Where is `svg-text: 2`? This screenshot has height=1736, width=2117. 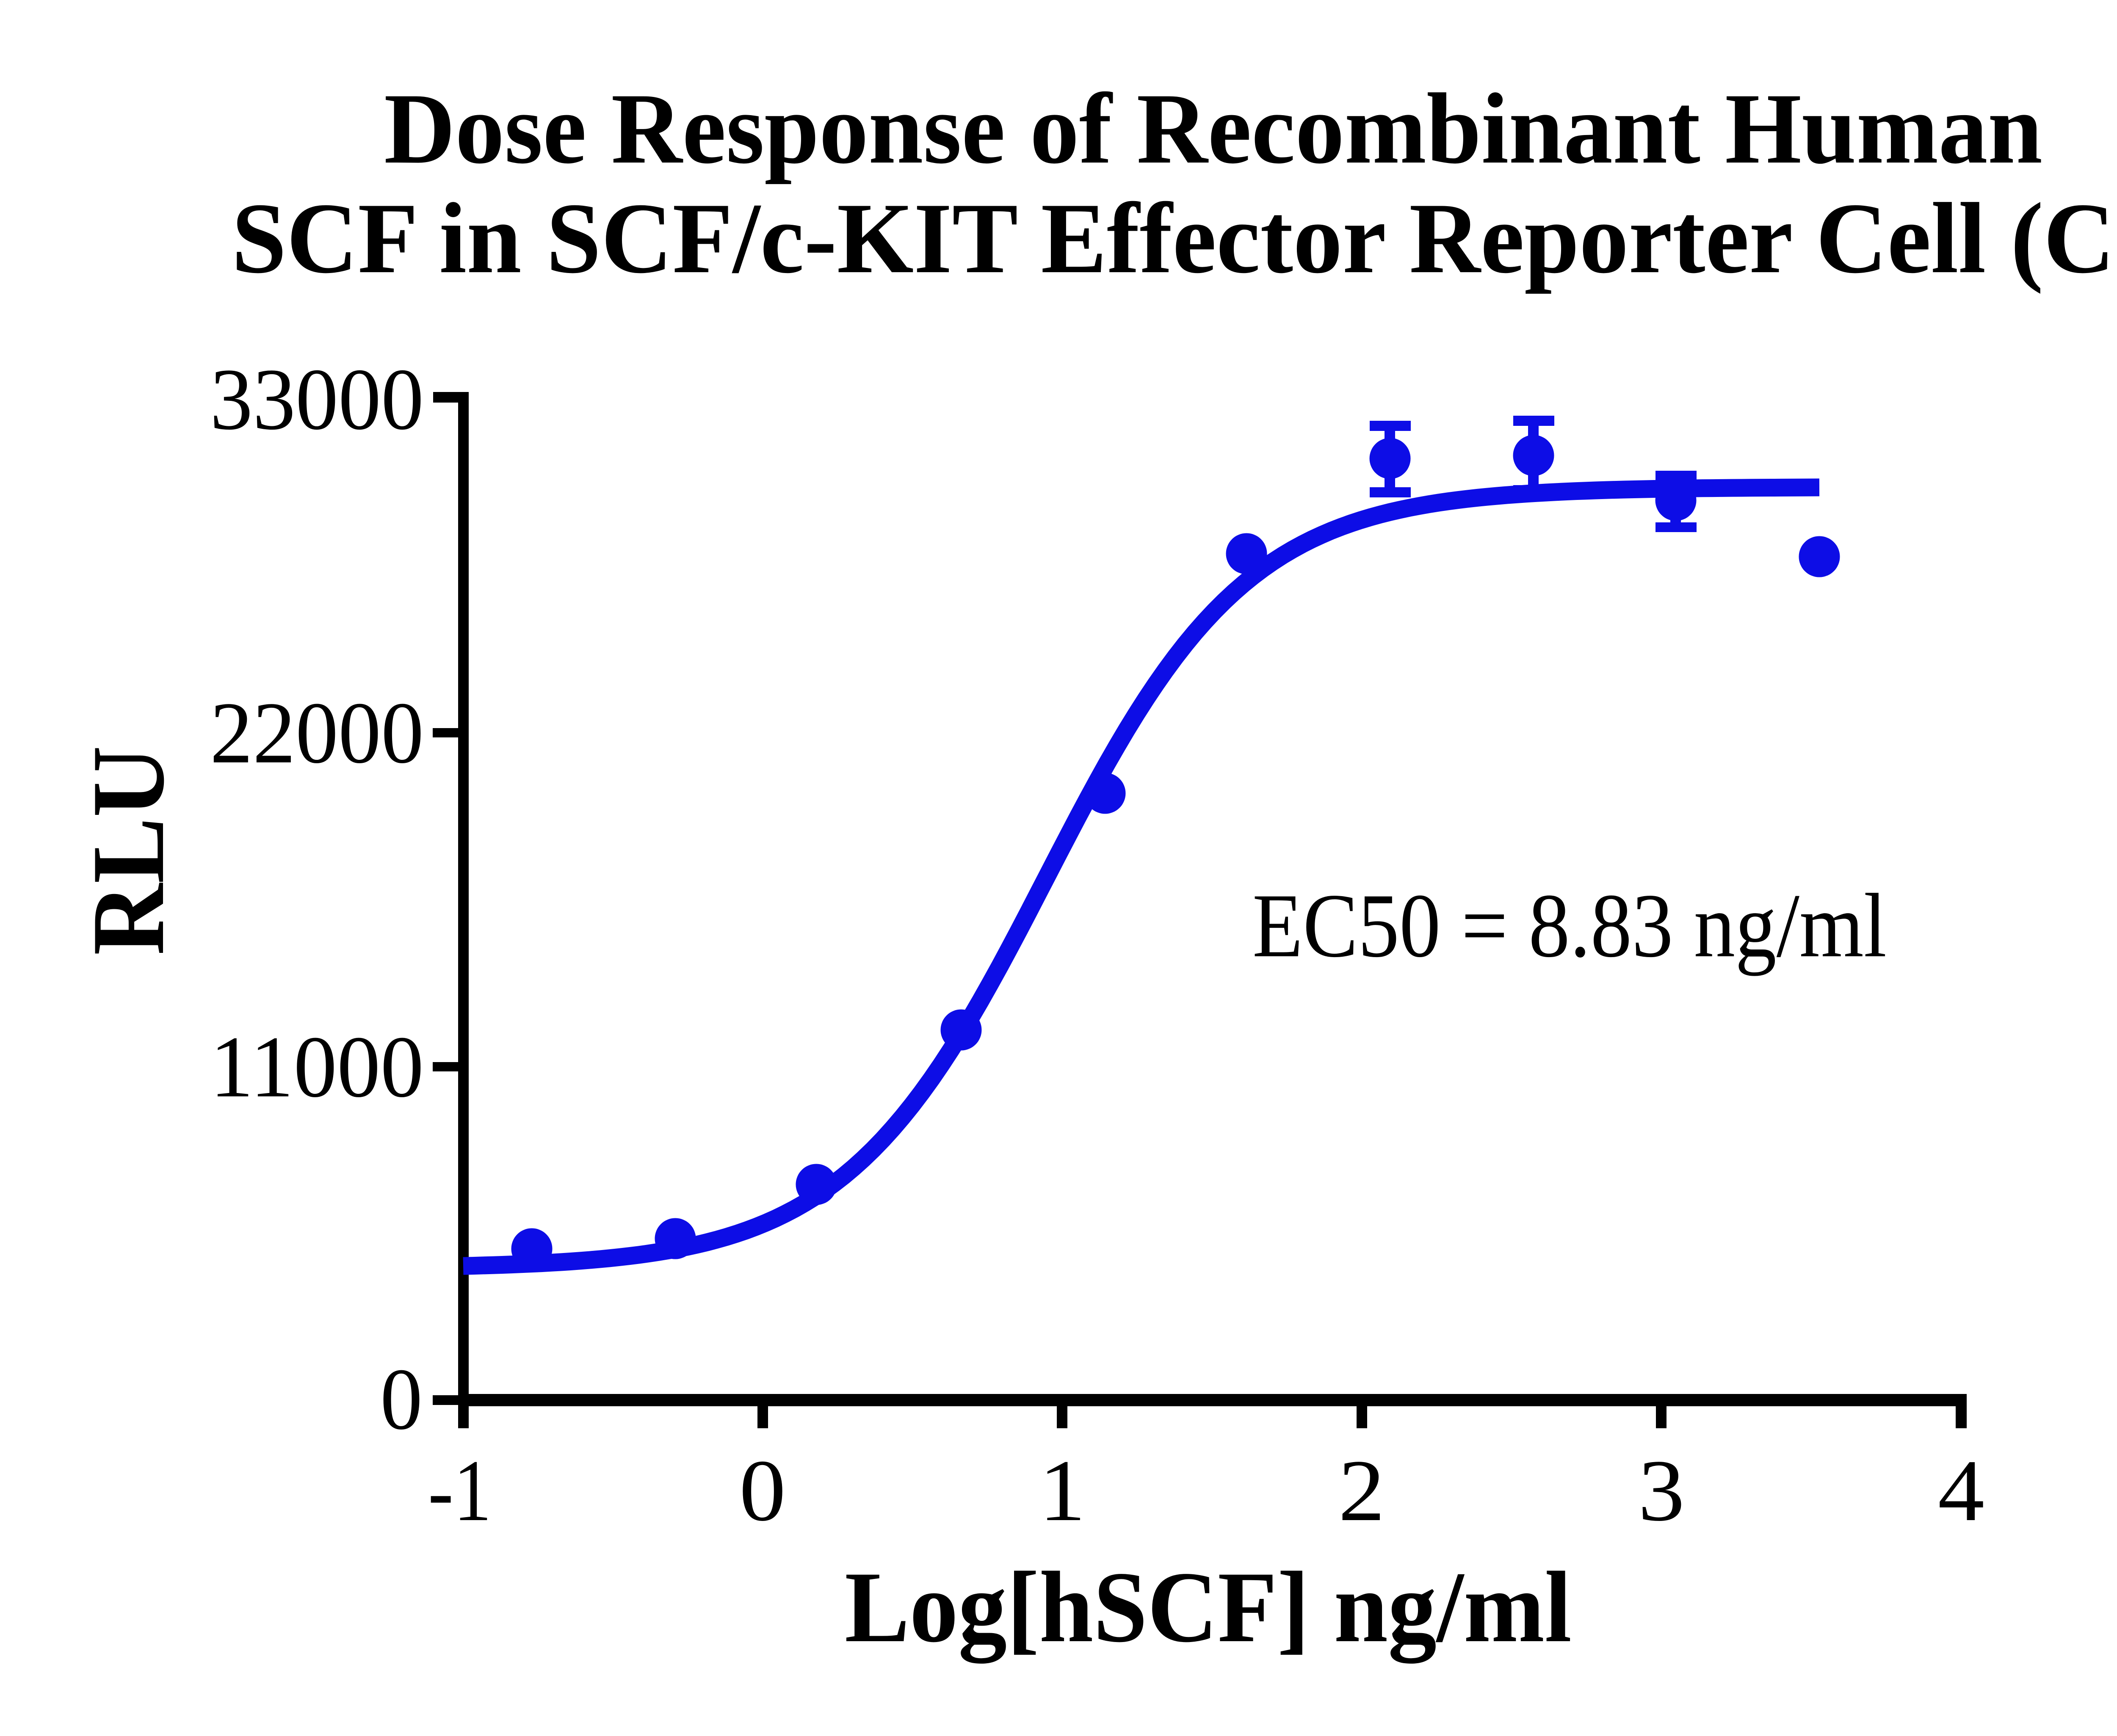
svg-text: 2 is located at coordinates (1361, 1490).